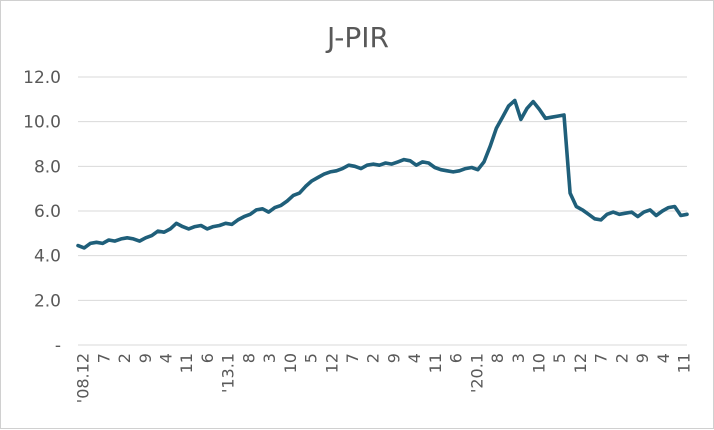 Image resolution: width=714 pixels, height=430 pixels. Describe the element at coordinates (47, 301) in the screenshot. I see `y-tick-label: 2.0` at that location.